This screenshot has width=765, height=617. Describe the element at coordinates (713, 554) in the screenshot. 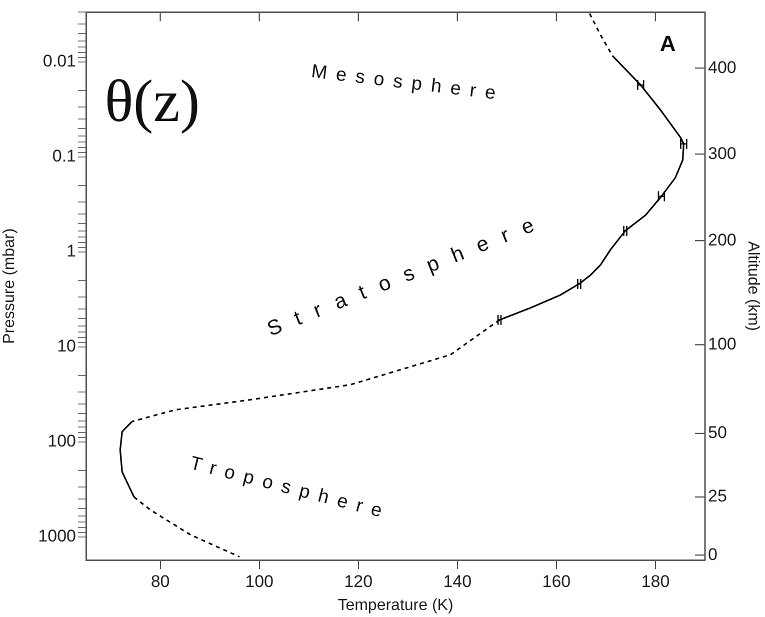

I see `text: 0` at that location.